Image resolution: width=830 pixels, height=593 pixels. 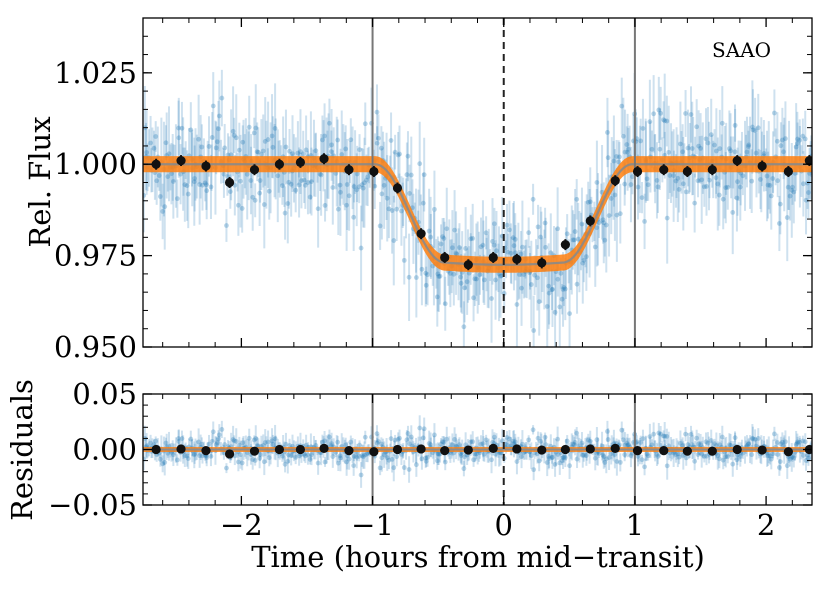 What do you see at coordinates (92, 449) in the screenshot?
I see `residual-ytick-labels: −0.05 0.00 0.05` at bounding box center [92, 449].